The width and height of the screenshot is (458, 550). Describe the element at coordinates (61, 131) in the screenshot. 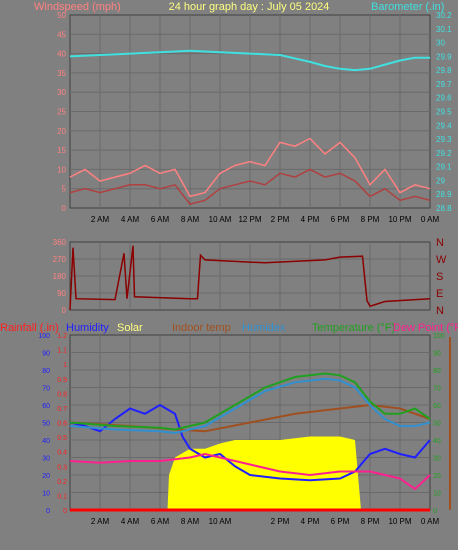

I see `windspeed-tick-label: 20` at that location.